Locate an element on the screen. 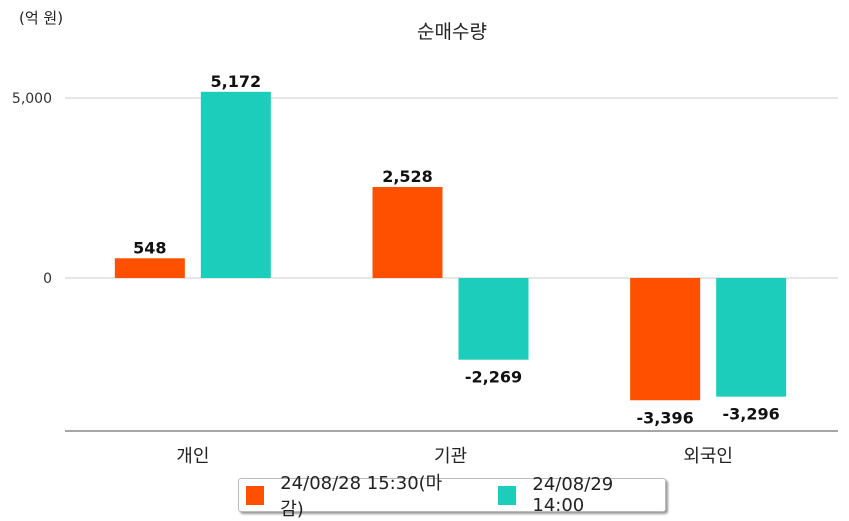 Image resolution: width=849 pixels, height=521 pixels. unit-label: (억 원) is located at coordinates (41, 18).